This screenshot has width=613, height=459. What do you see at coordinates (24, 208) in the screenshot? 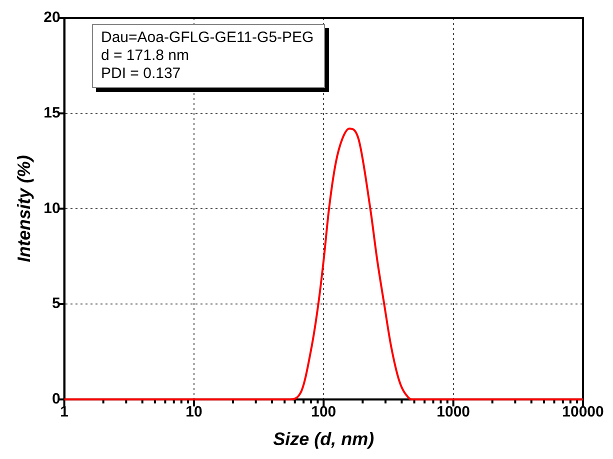
I see `y-axis-title: Intensity (%)` at bounding box center [24, 208].